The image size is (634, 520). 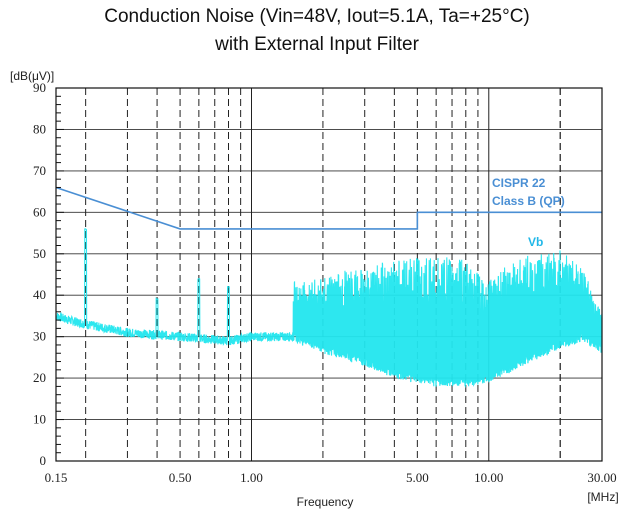 What do you see at coordinates (602, 497) in the screenshot?
I see `x-axis-unit: [MHz]` at bounding box center [602, 497].